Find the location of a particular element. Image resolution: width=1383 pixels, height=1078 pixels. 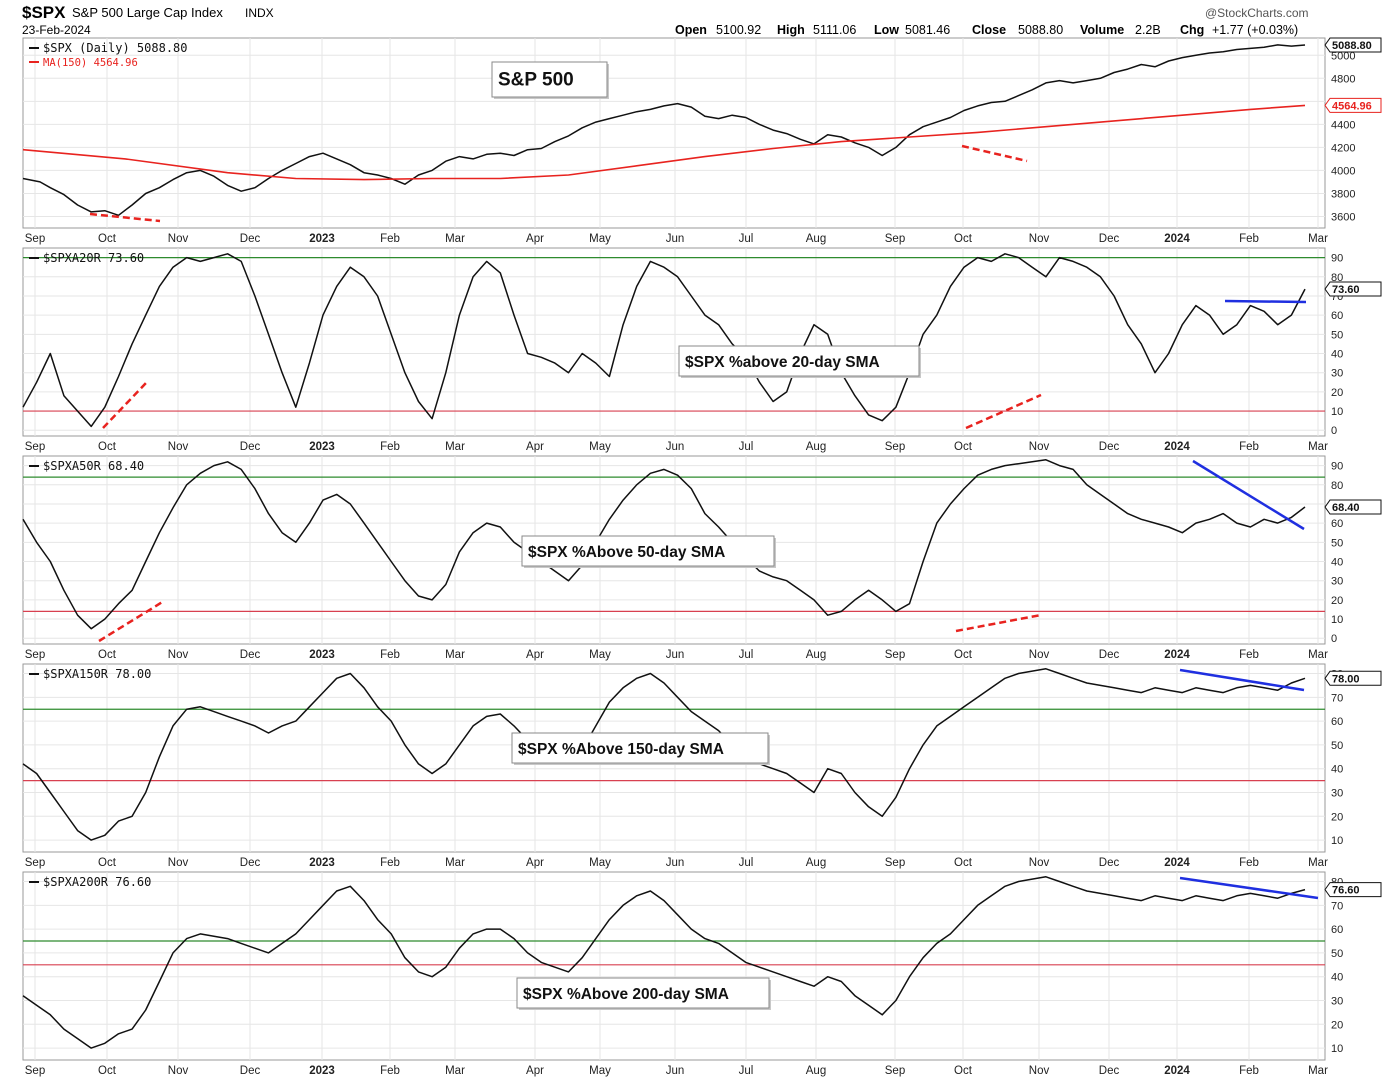

watermark: @StockCharts.com is located at coordinates (1257, 13).